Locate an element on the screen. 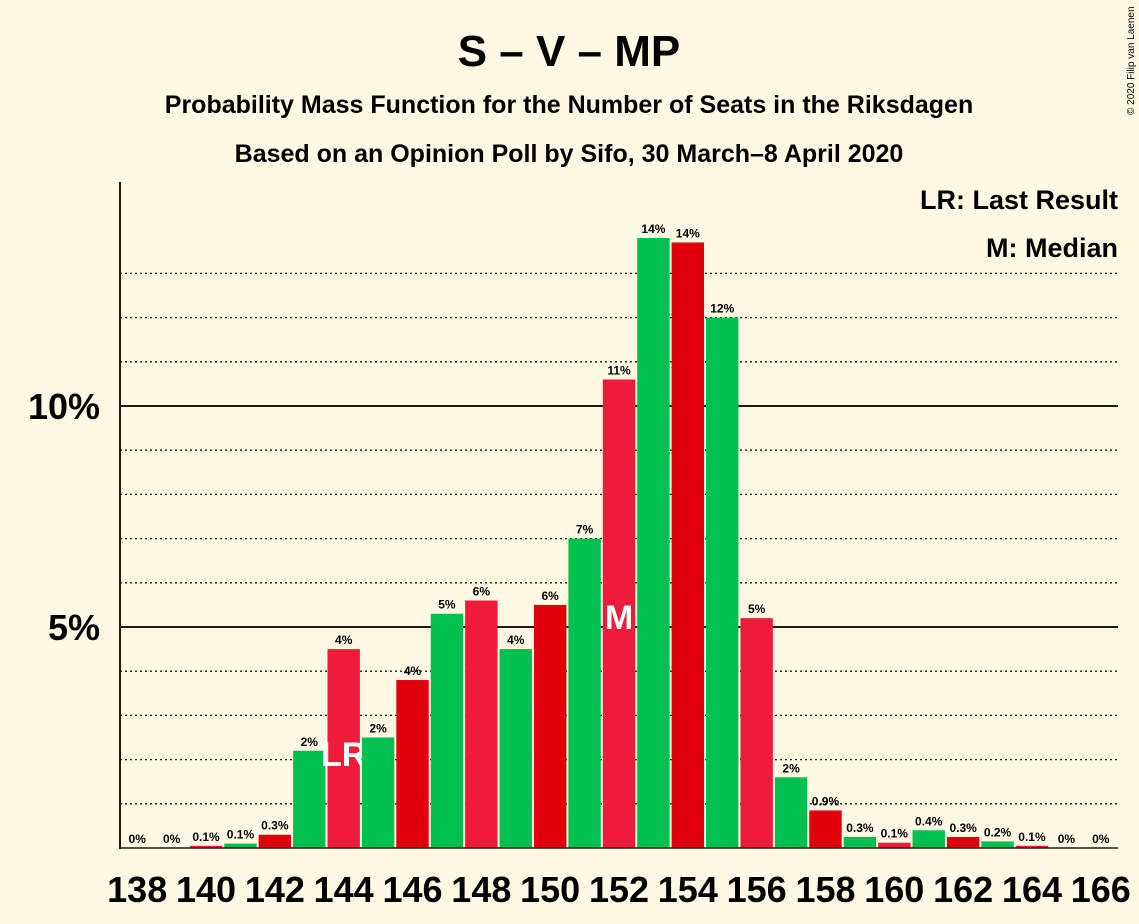  y-tick-label: 10% is located at coordinates (64, 406).